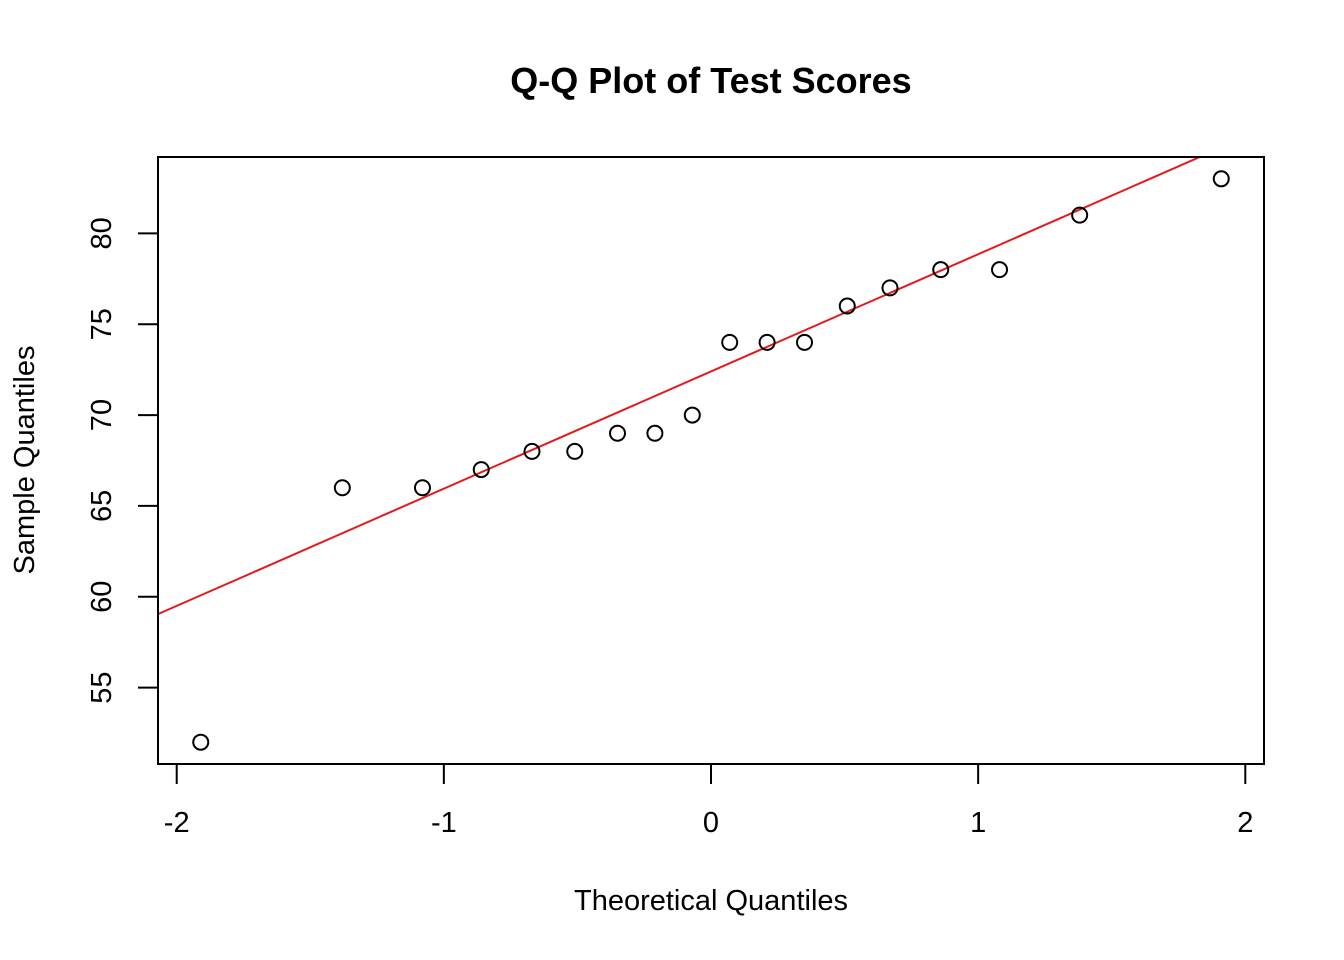  Describe the element at coordinates (102, 688) in the screenshot. I see `y-tick-label: 55` at that location.